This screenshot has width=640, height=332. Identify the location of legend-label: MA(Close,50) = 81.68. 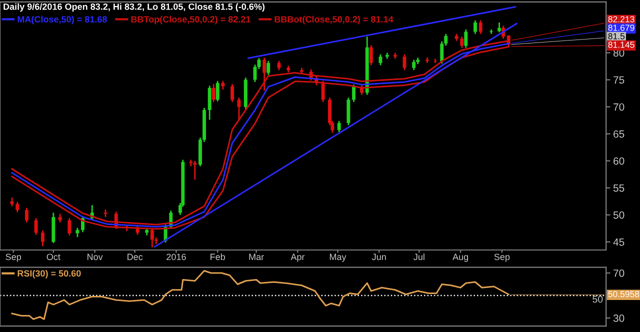
(62, 20).